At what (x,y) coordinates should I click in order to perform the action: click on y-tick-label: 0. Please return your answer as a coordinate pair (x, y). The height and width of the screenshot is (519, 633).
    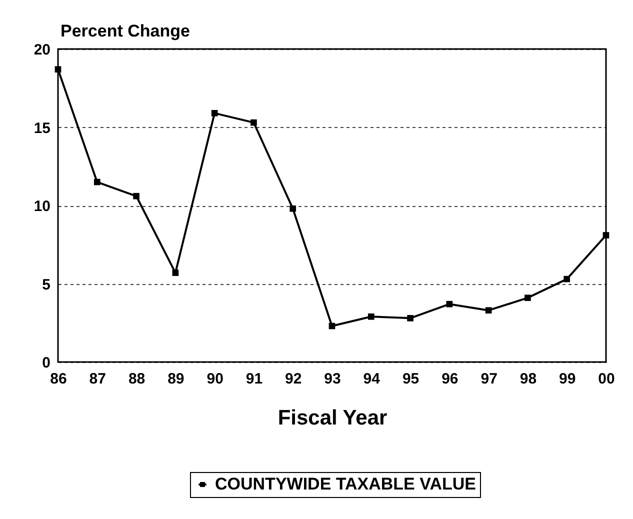
    Looking at the image, I should click on (46, 363).